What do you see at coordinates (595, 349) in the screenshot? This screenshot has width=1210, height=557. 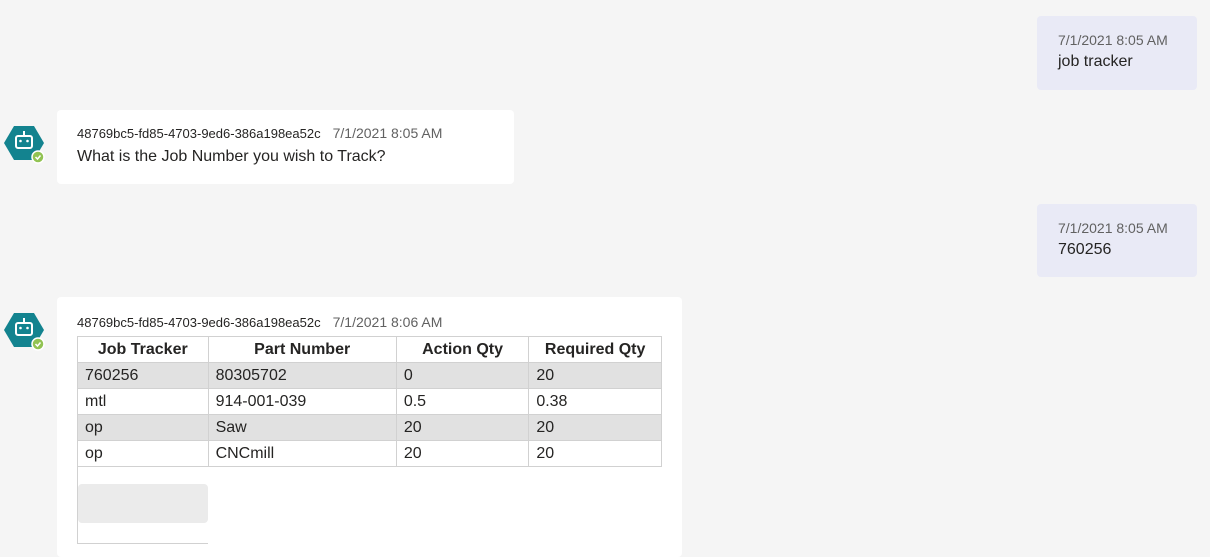 I see `column-header: Required Qty` at bounding box center [595, 349].